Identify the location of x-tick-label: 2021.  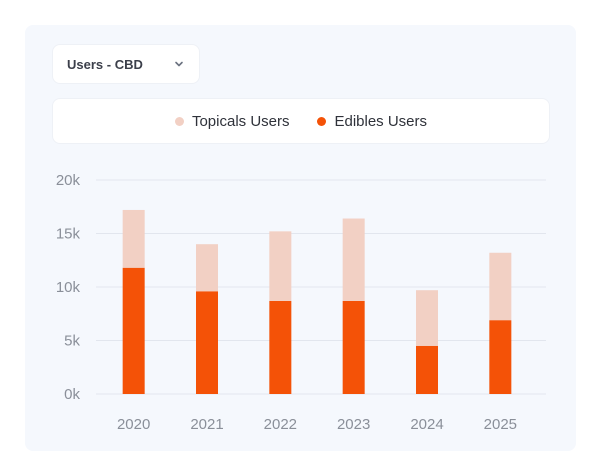
(206, 424).